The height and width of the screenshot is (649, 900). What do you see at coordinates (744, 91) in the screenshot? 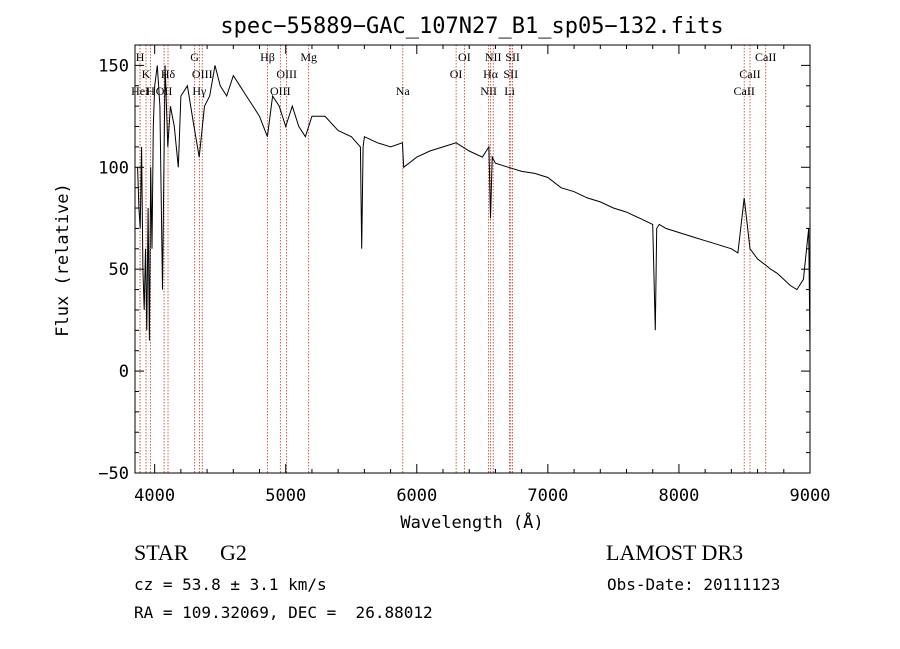
I see `line-label-caii-8498: CaII` at bounding box center [744, 91].